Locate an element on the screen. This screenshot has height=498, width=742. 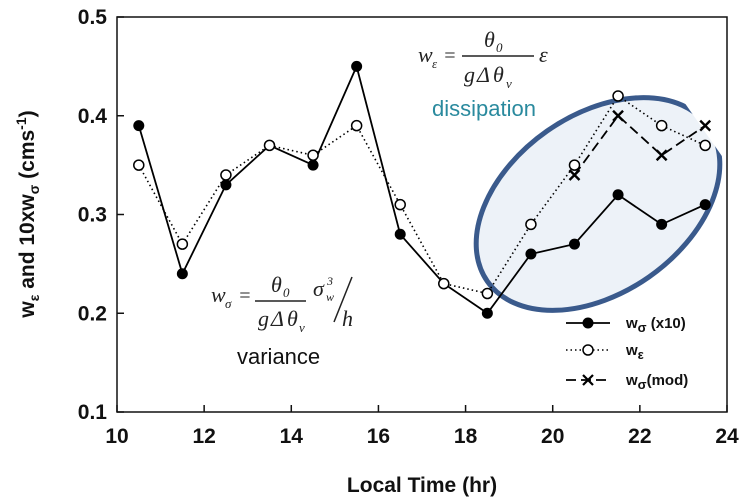
x-axis-label: Local Time (hr) is located at coordinates (422, 485).